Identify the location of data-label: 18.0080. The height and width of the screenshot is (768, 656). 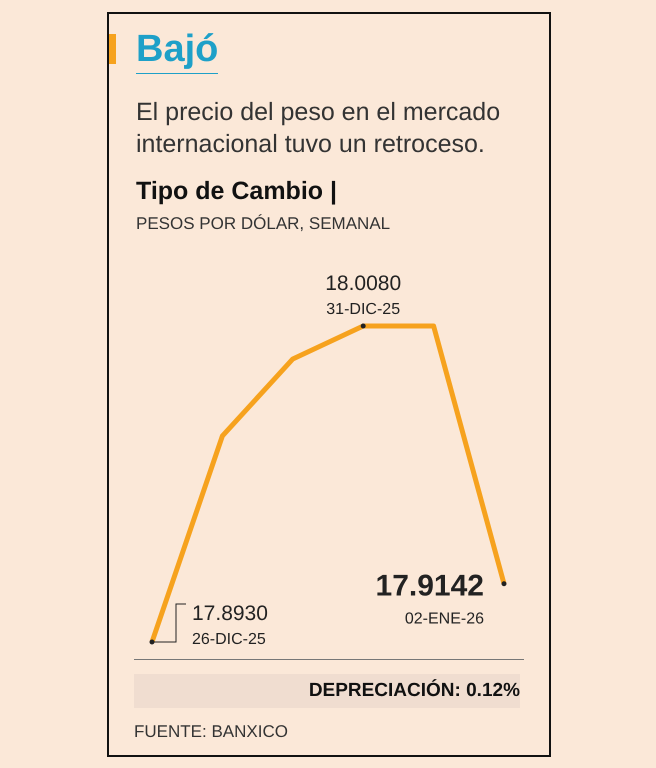
(363, 283).